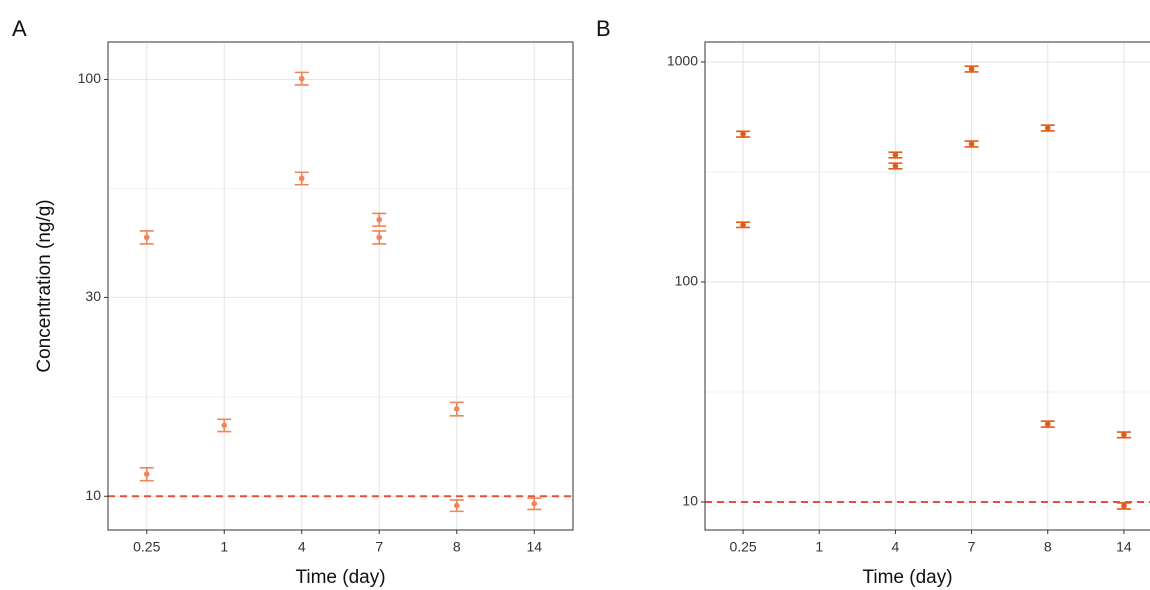 This screenshot has height=590, width=1150. What do you see at coordinates (44, 285) in the screenshot?
I see `y-axis-label: Concentration (ng/g)` at bounding box center [44, 285].